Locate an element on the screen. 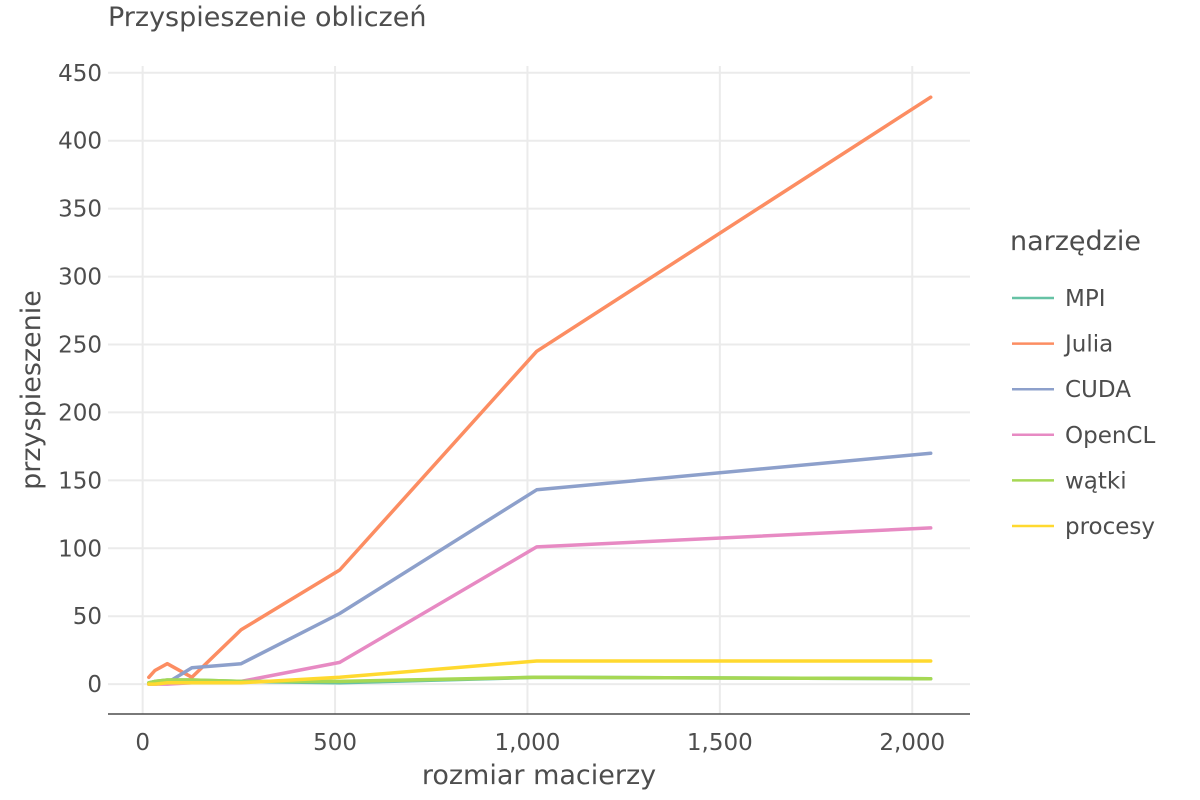 This screenshot has width=1200, height=800. y-tick-label: 300 is located at coordinates (80, 278).